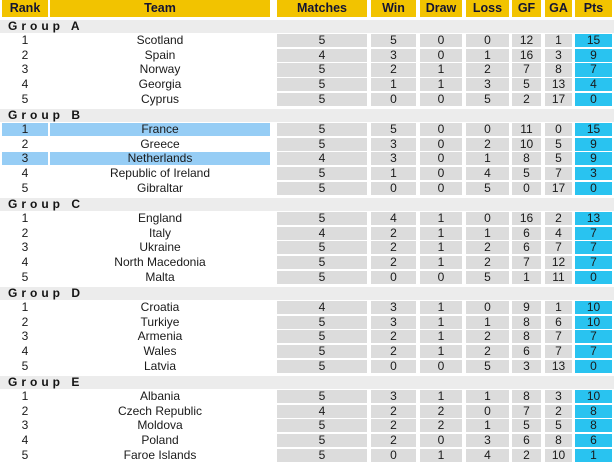 This screenshot has width=614, height=464. Describe the element at coordinates (487, 85) in the screenshot. I see `loss-cell: 3` at that location.